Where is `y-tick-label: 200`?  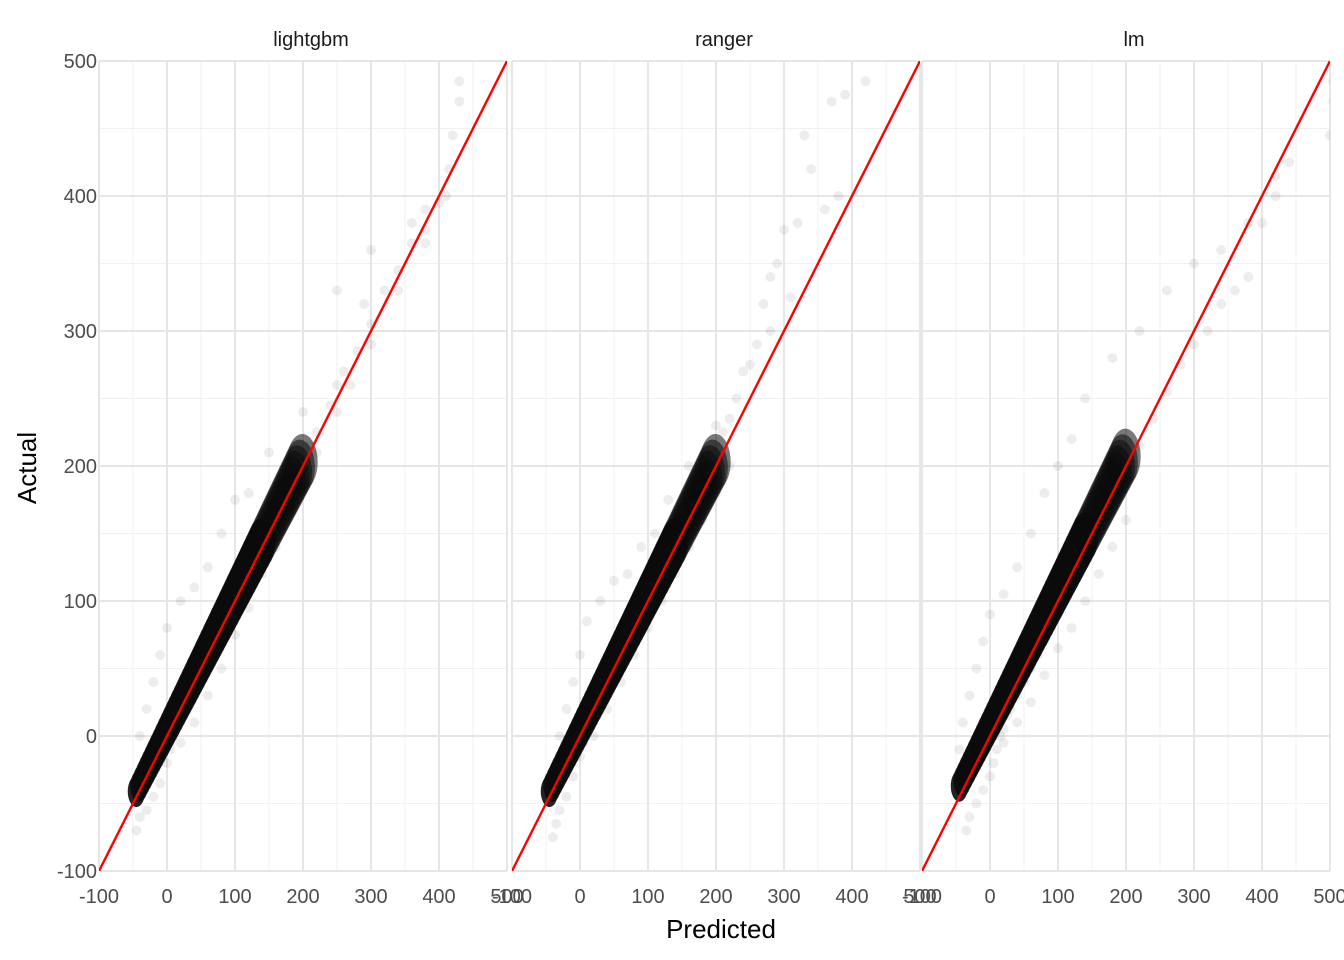 y-tick-label: 200 is located at coordinates (80, 467).